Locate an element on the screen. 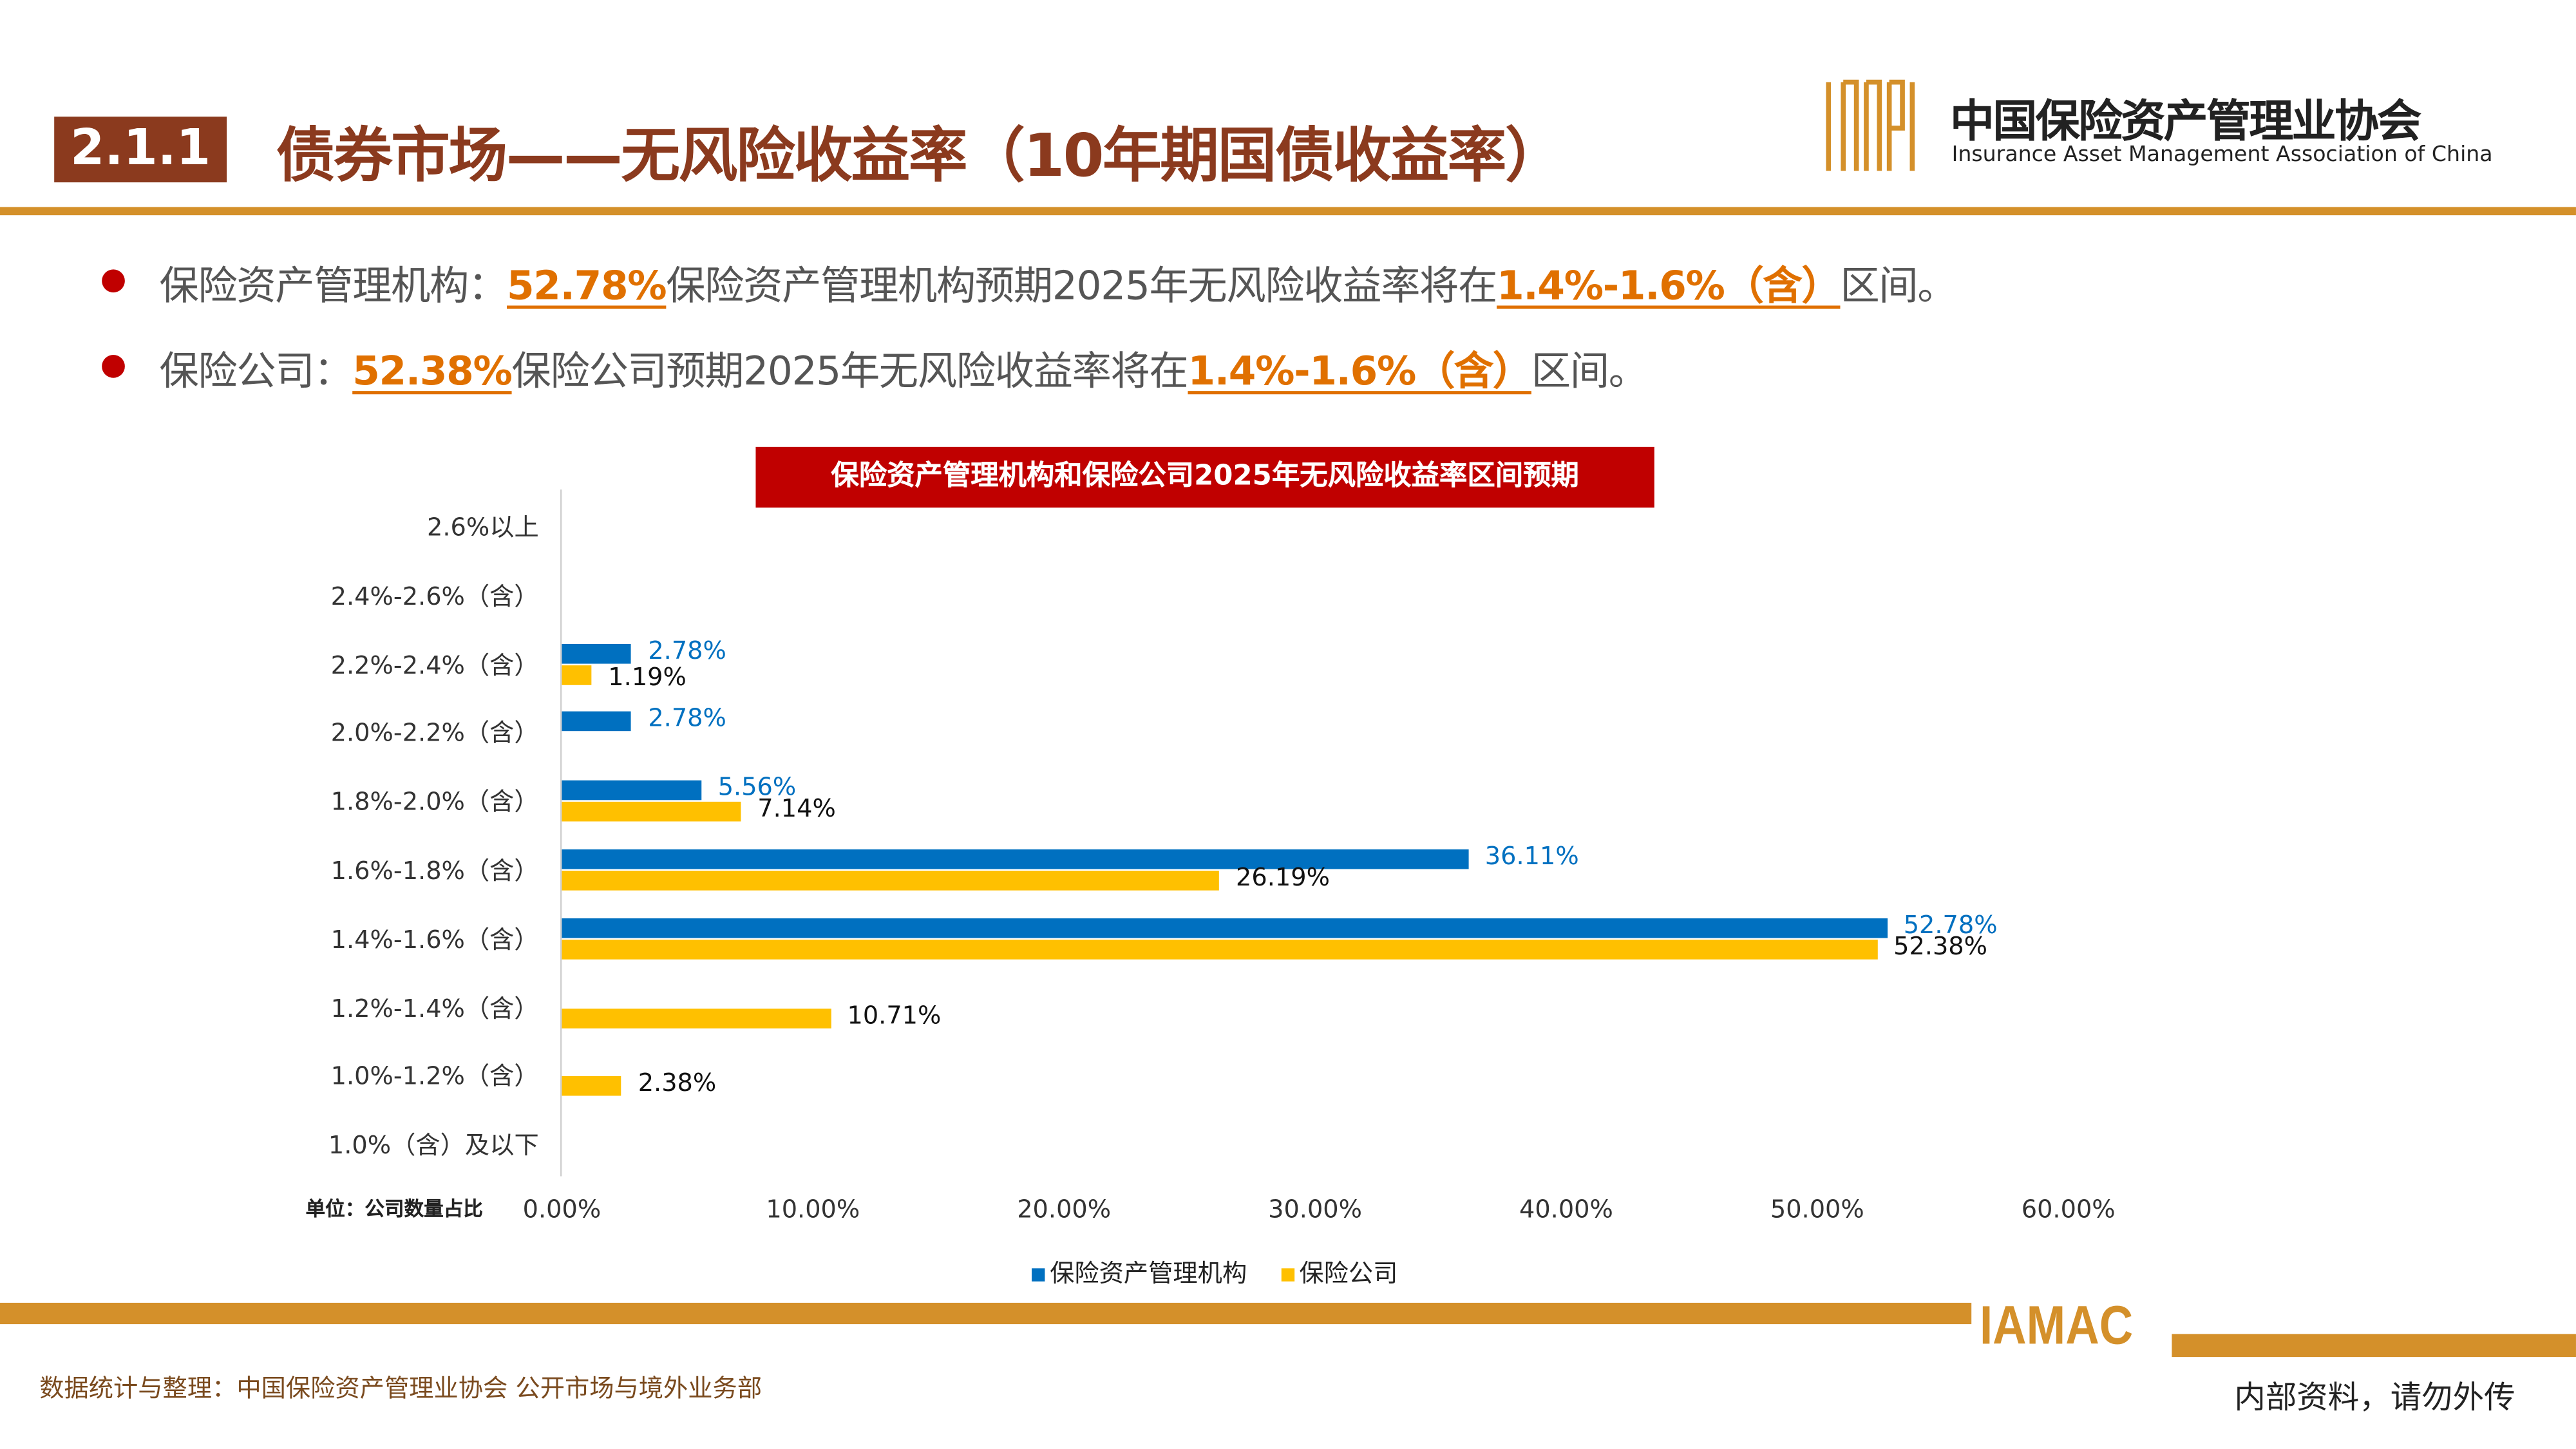 This screenshot has width=2576, height=1449. y-axis-line is located at coordinates (561, 833).